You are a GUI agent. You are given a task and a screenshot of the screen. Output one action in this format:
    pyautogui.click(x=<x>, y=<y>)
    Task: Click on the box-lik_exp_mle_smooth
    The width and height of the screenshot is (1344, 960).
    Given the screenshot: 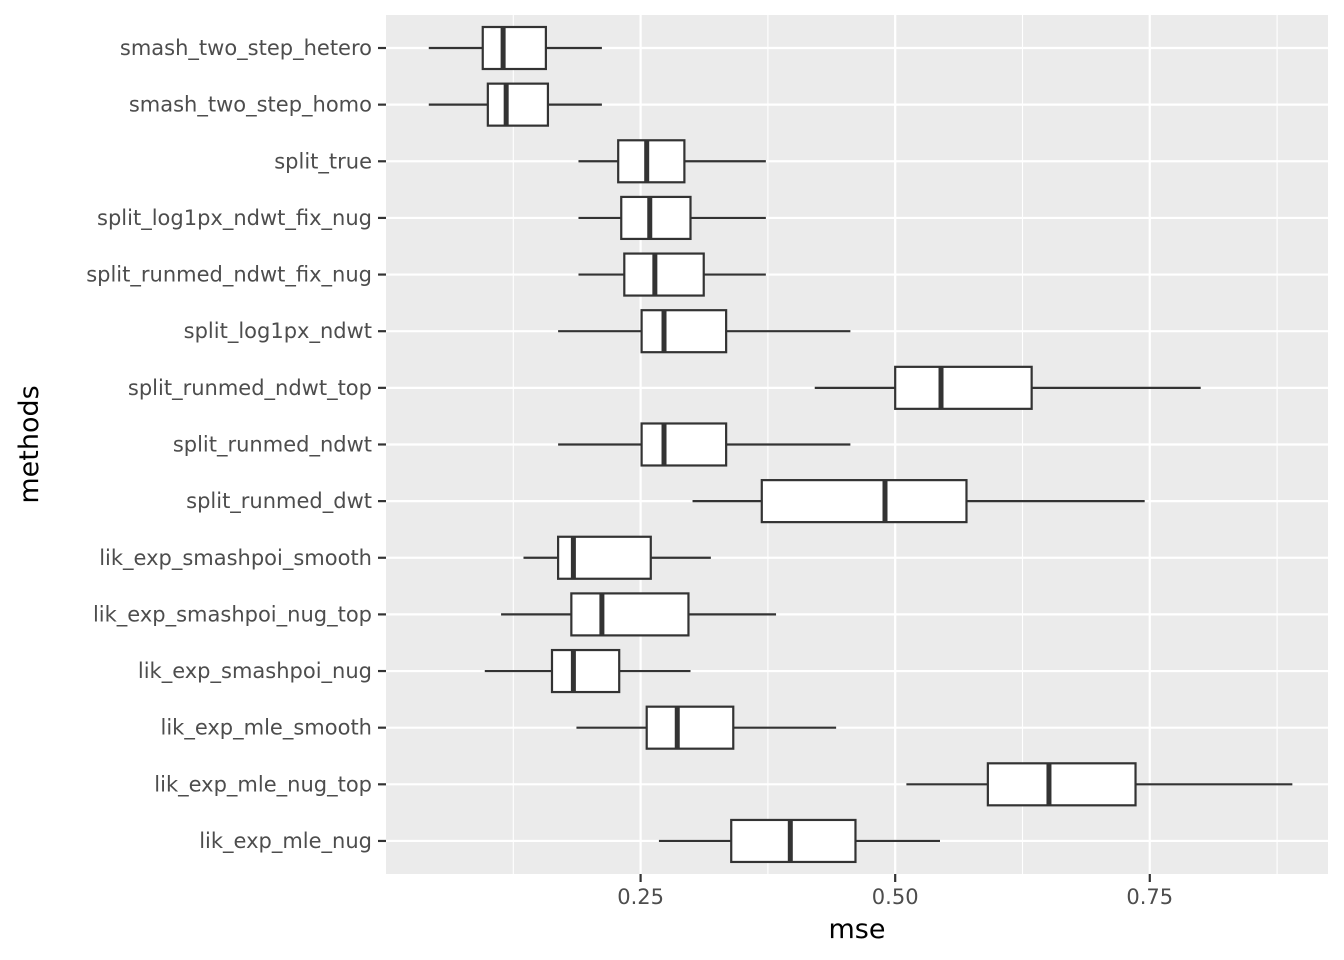 What is the action you would take?
    pyautogui.click(x=706, y=727)
    